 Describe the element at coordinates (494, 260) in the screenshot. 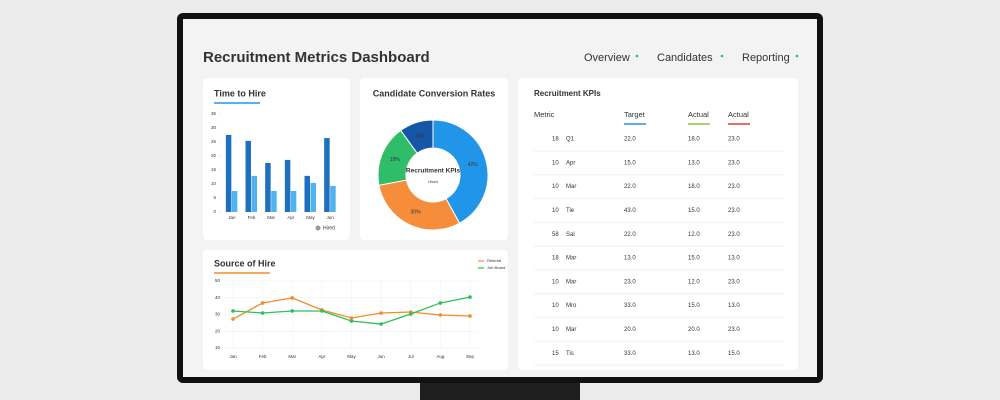

I see `legend-label: Referral` at that location.